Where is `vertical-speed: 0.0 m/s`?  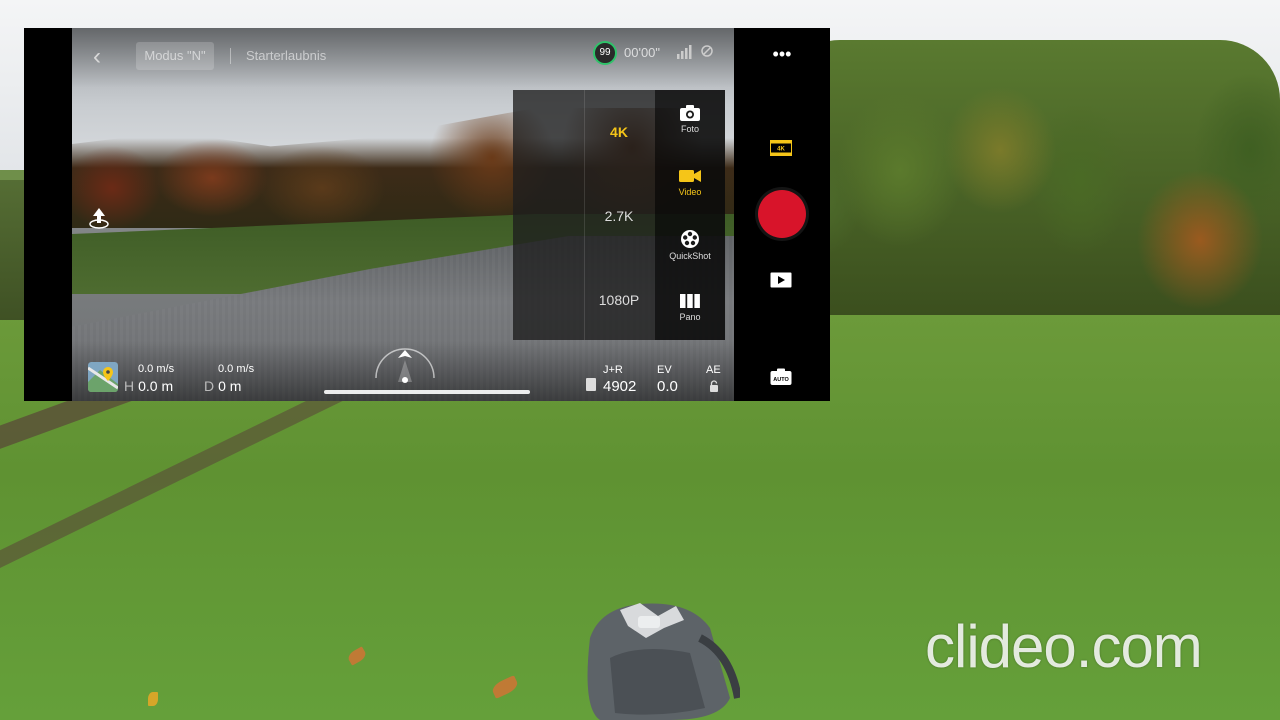
vertical-speed: 0.0 m/s is located at coordinates (236, 369).